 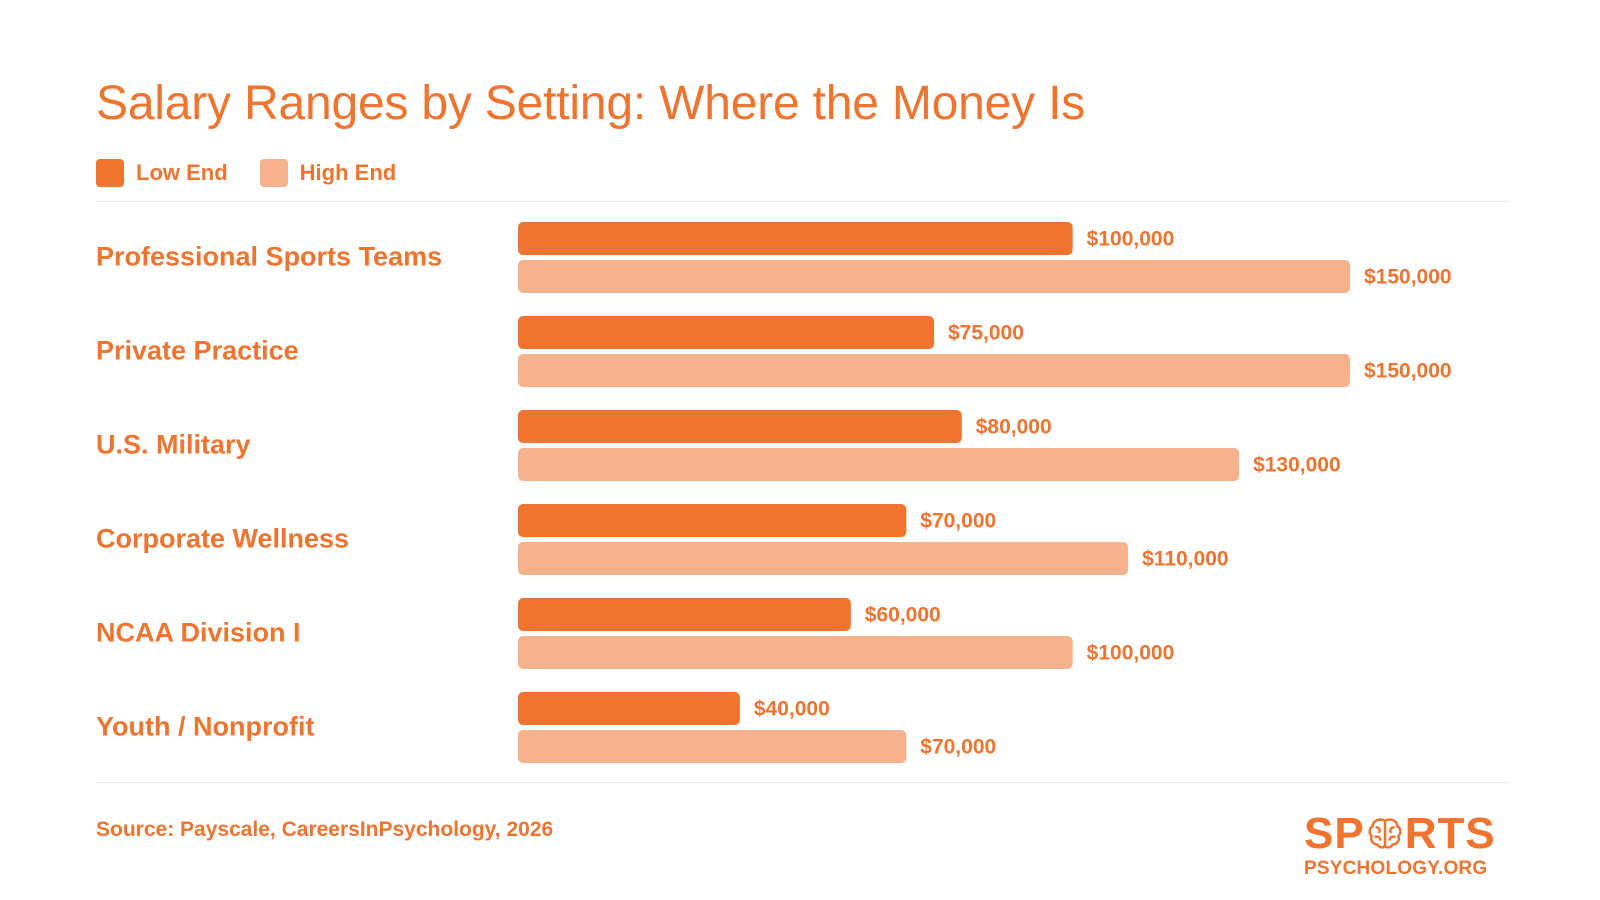 What do you see at coordinates (635, 633) in the screenshot?
I see `bar-group: NCAA Division I $60,000 $100,000` at bounding box center [635, 633].